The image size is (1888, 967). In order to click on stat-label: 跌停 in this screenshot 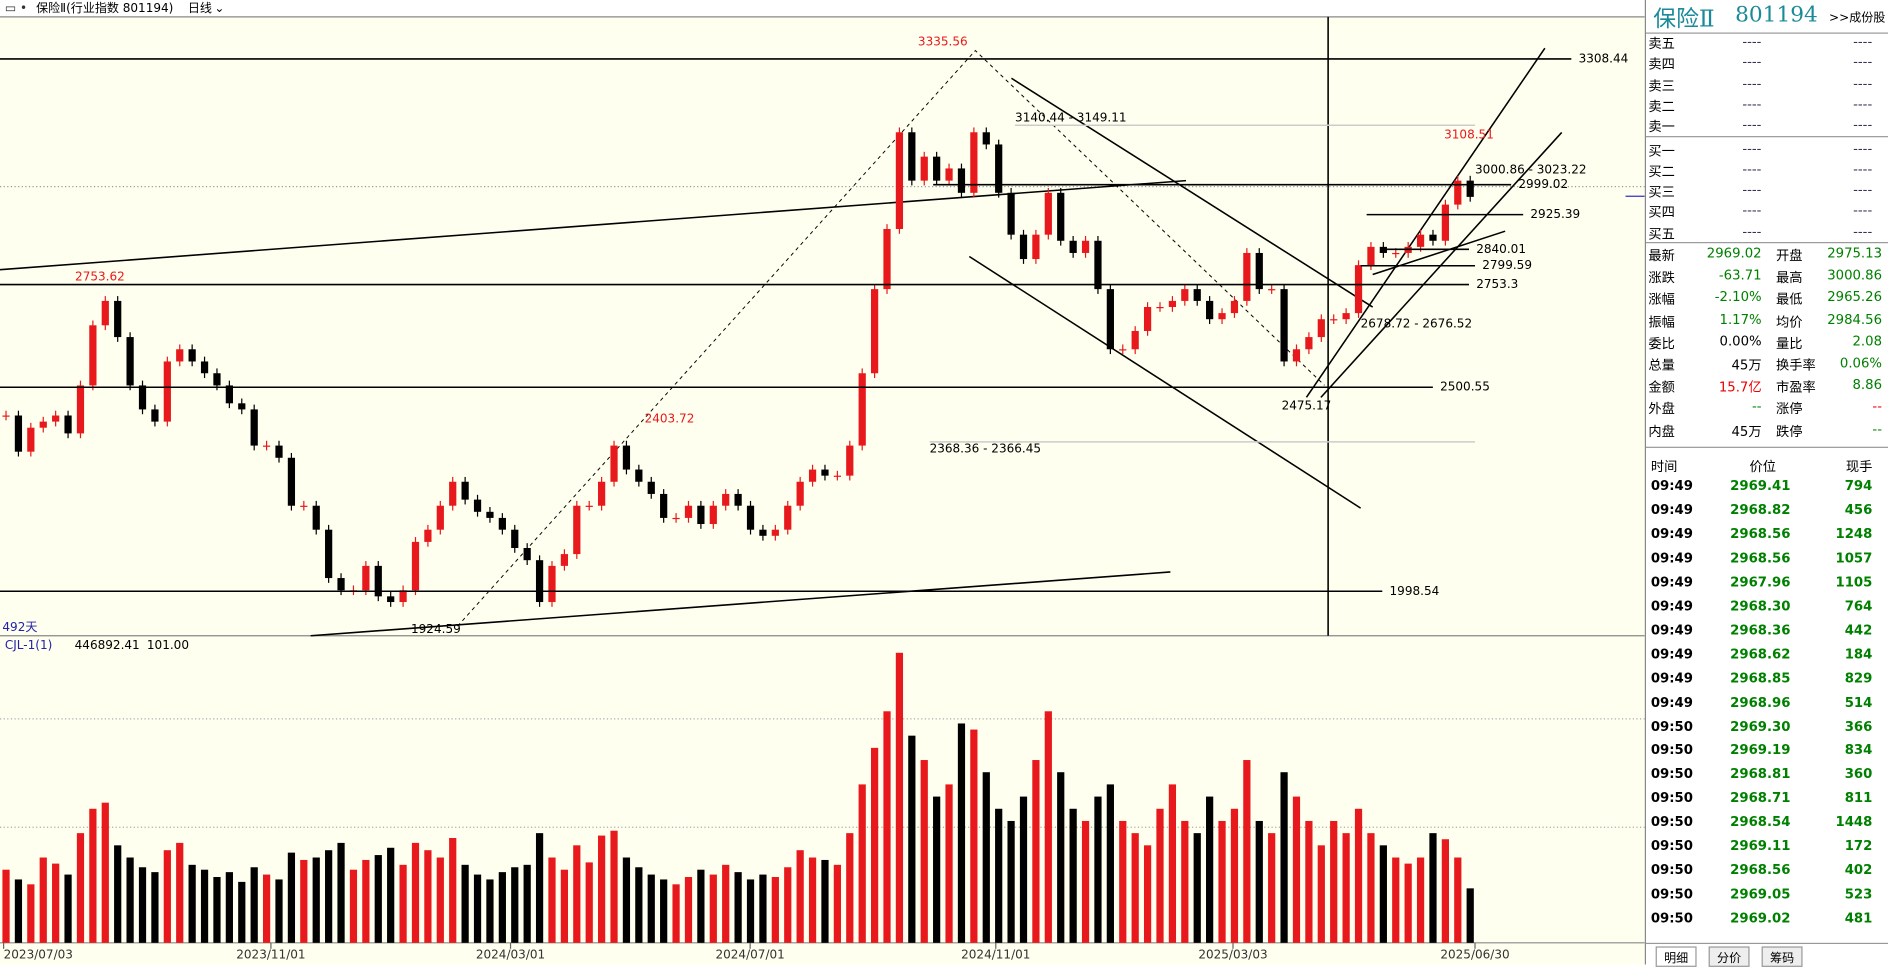, I will do `click(1789, 431)`.